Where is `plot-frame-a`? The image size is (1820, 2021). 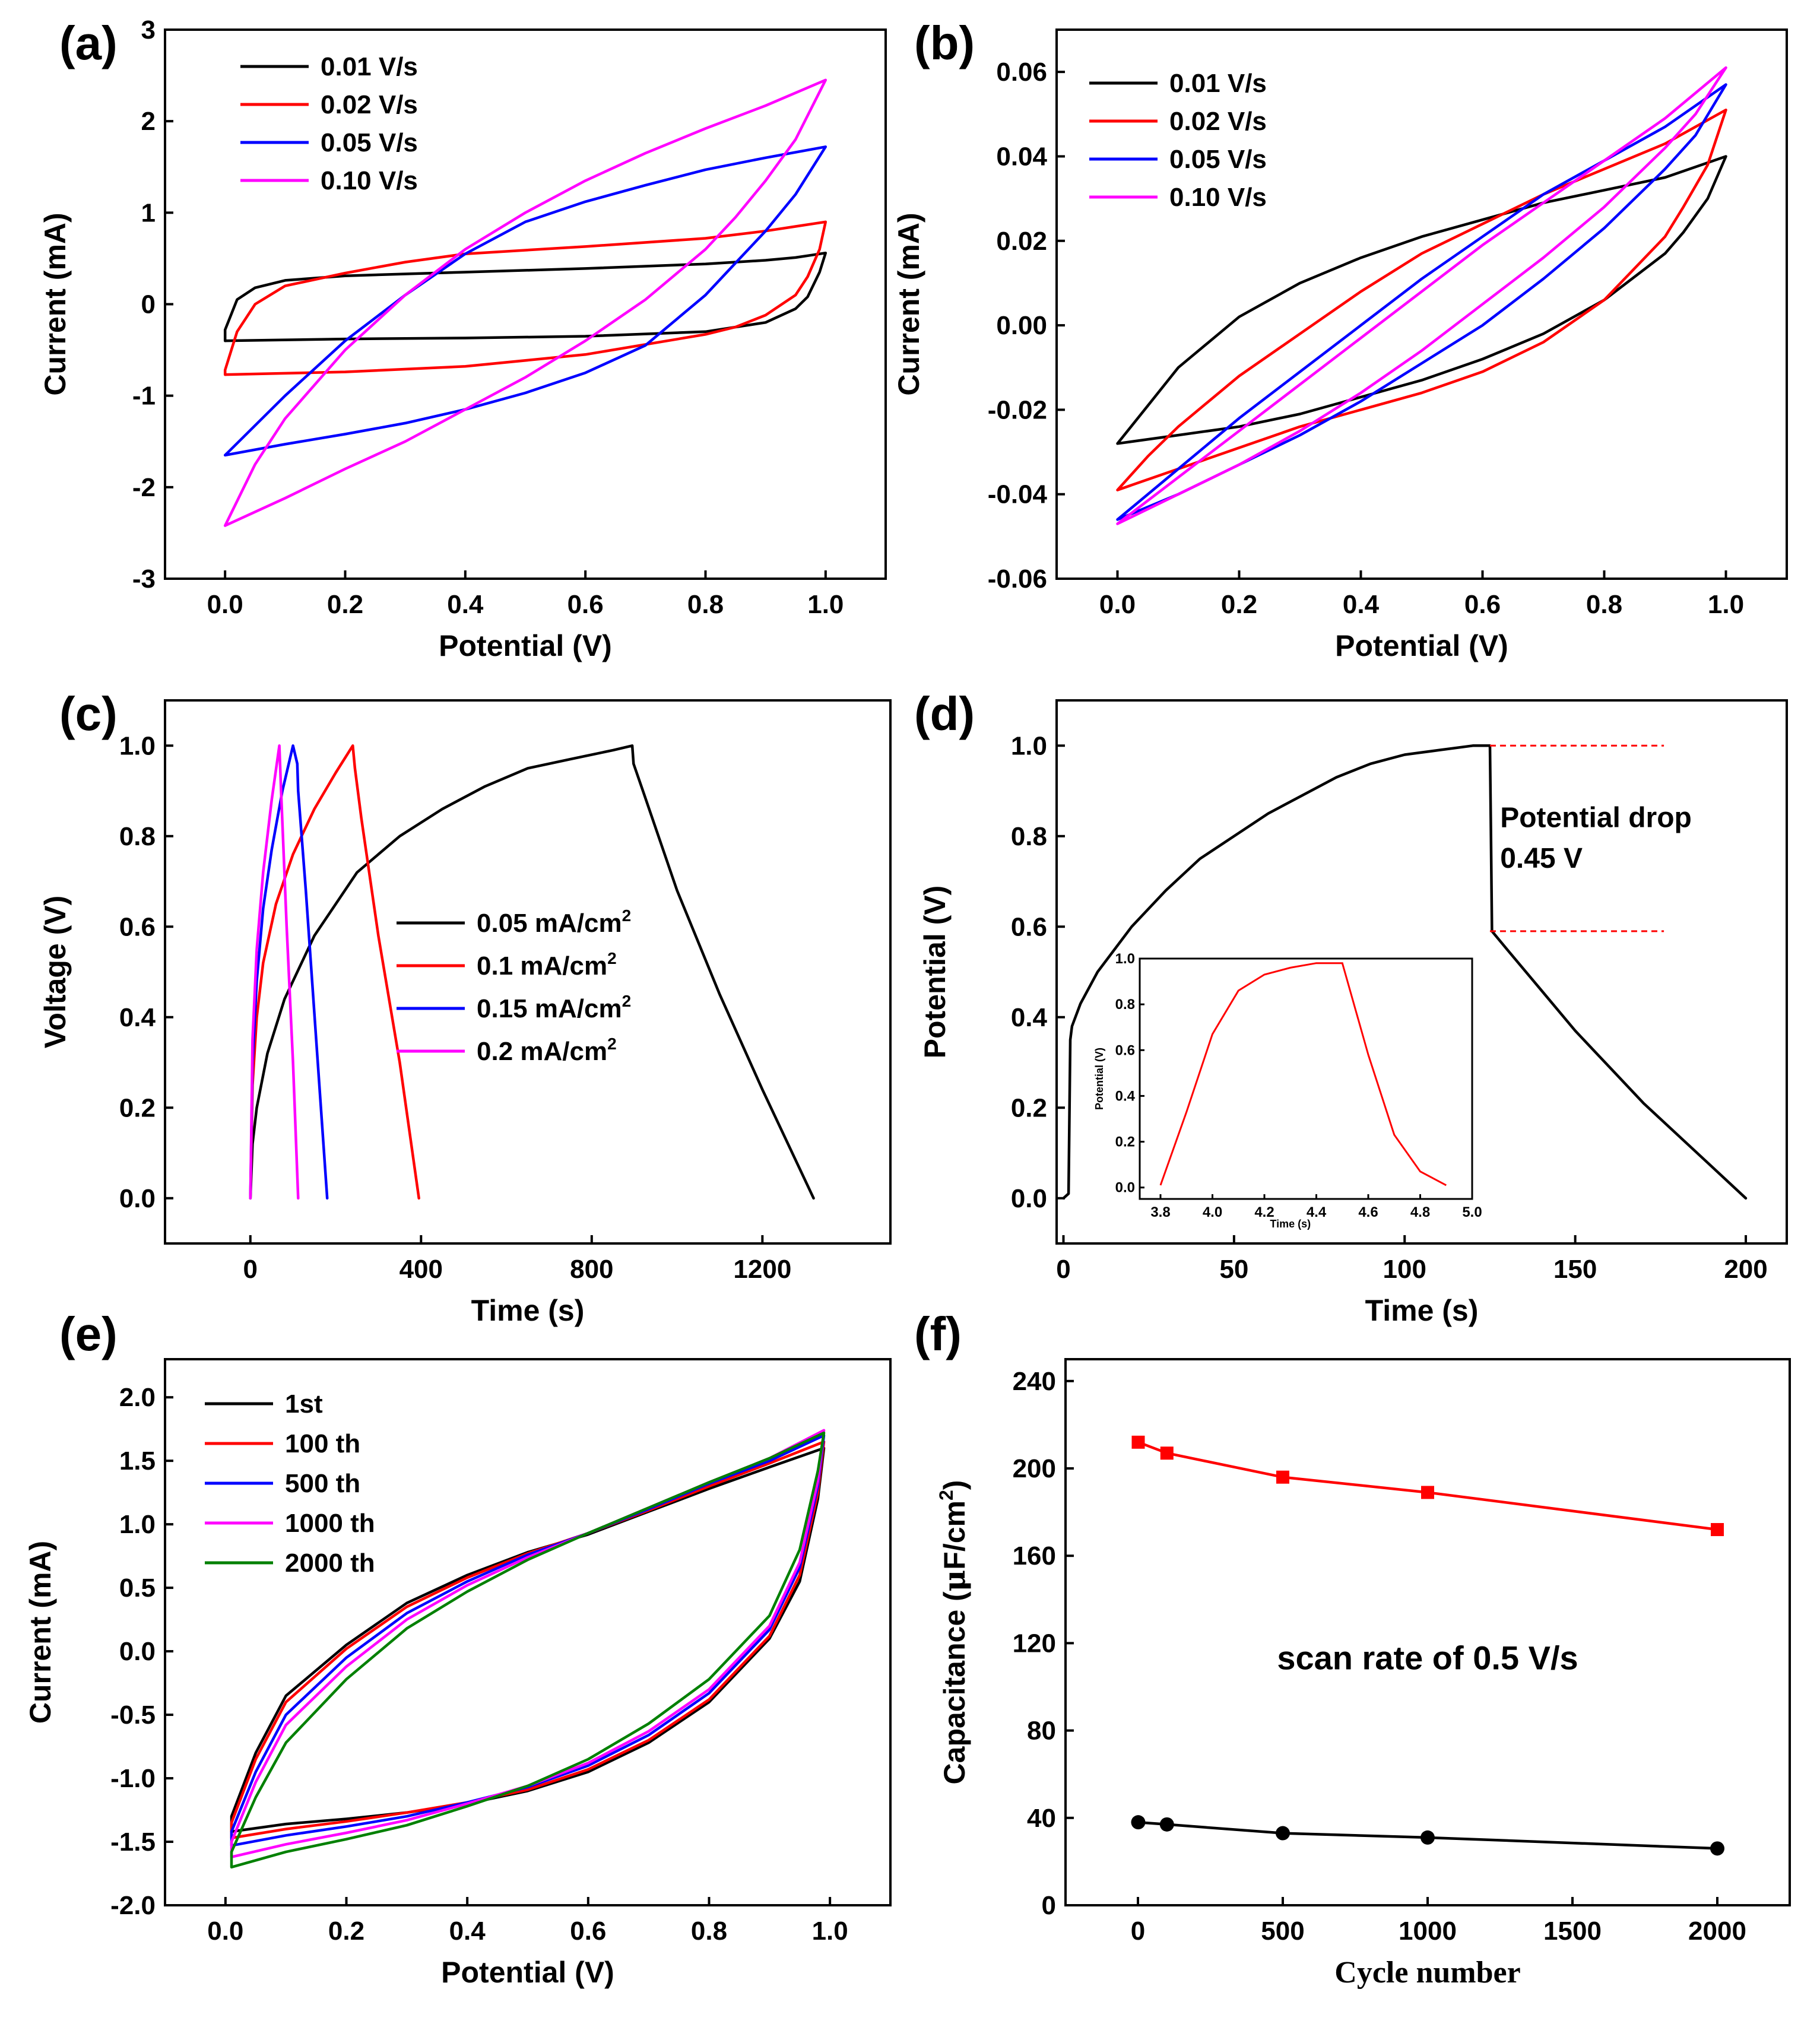 plot-frame-a is located at coordinates (525, 304).